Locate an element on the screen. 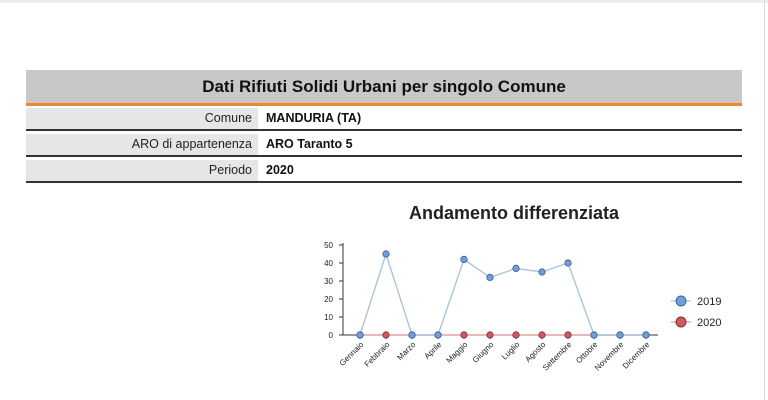 The height and width of the screenshot is (400, 768). periodo-value: 2020 is located at coordinates (280, 170).